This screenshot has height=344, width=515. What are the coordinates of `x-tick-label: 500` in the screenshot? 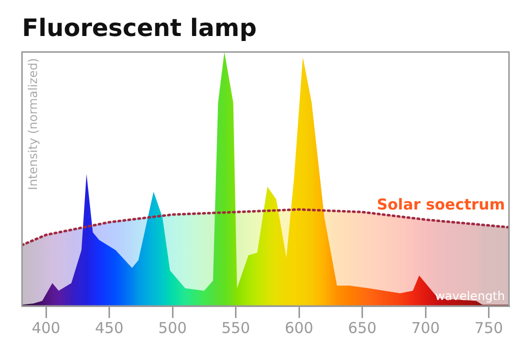 It's located at (172, 327).